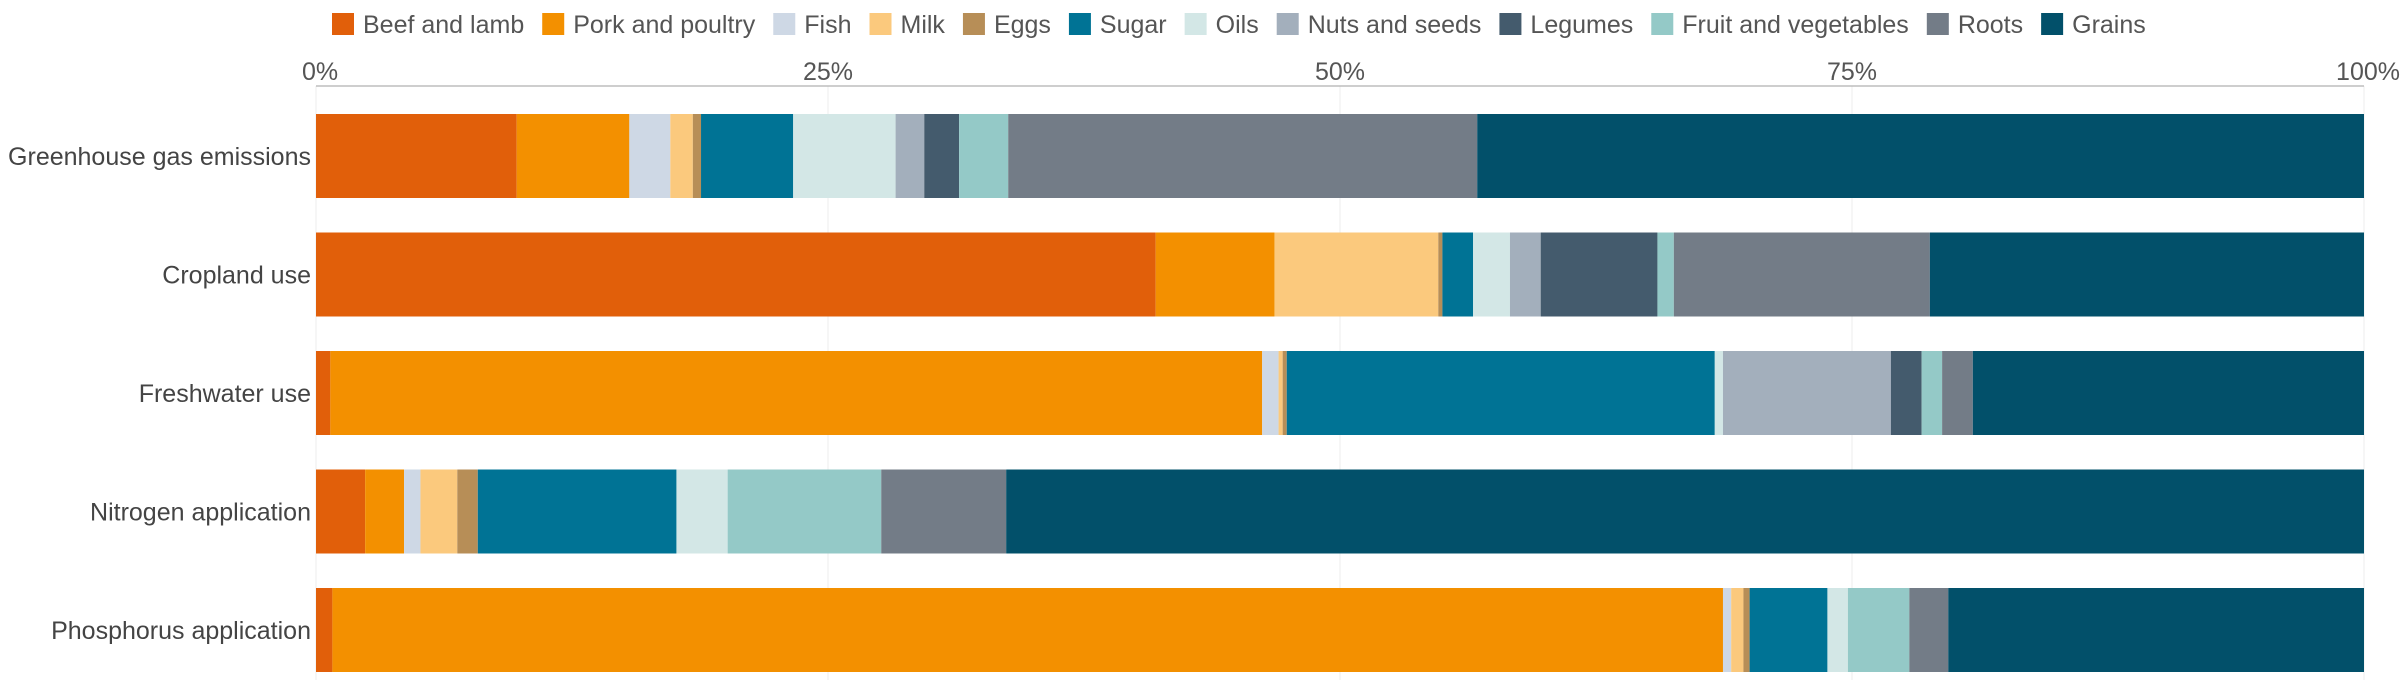  Describe the element at coordinates (1243, 156) in the screenshot. I see `bar-greenhouse-gas-emissions-roots` at that location.